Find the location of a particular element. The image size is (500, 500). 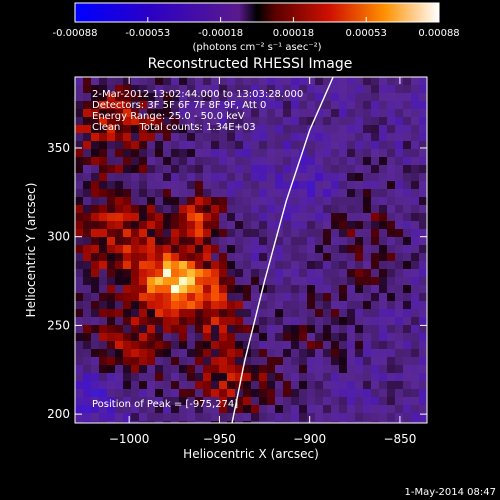

y-tick-label: 300 is located at coordinates (58, 237).